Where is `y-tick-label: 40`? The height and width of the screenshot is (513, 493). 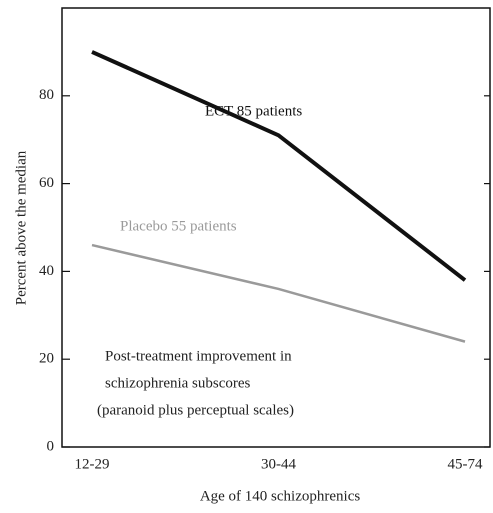
y-tick-label: 40 is located at coordinates (46, 271).